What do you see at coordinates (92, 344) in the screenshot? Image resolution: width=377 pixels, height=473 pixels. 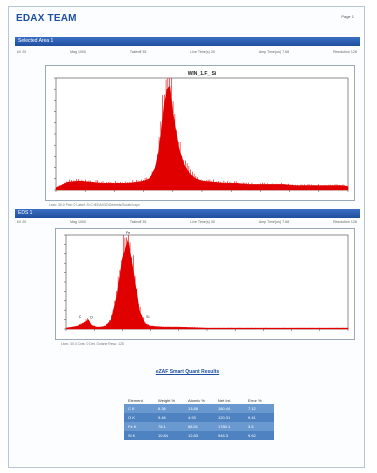 I see `section2-caption: Lsec: 30.0 Cnts: 0 Det: Octane Reso: 128` at bounding box center [92, 344].